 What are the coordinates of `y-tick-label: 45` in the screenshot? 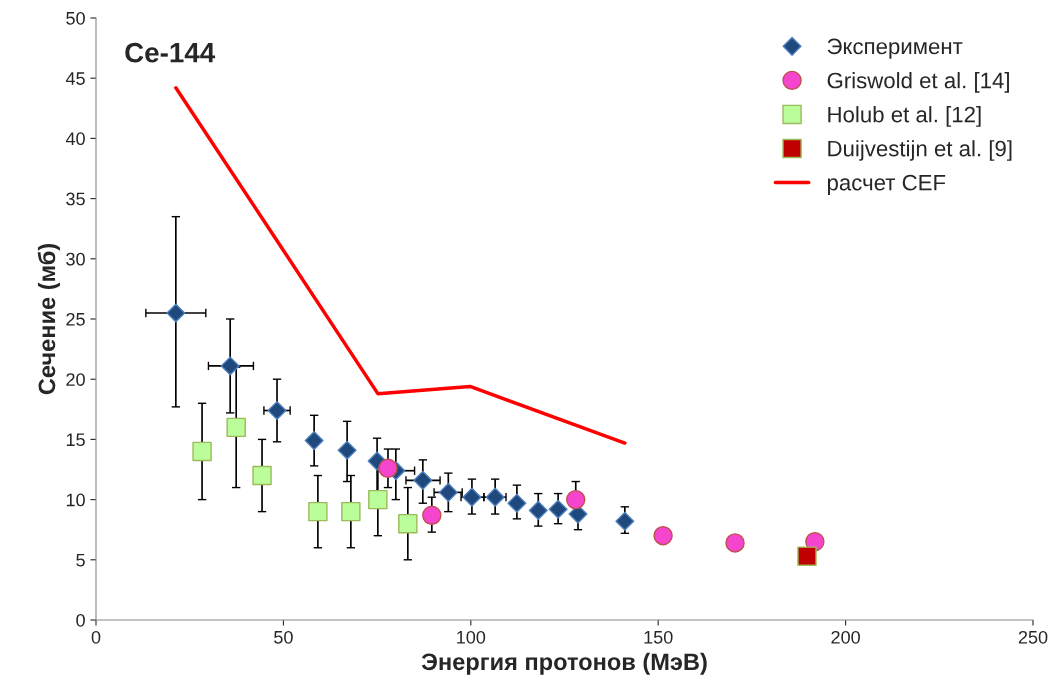 It's located at (75, 78).